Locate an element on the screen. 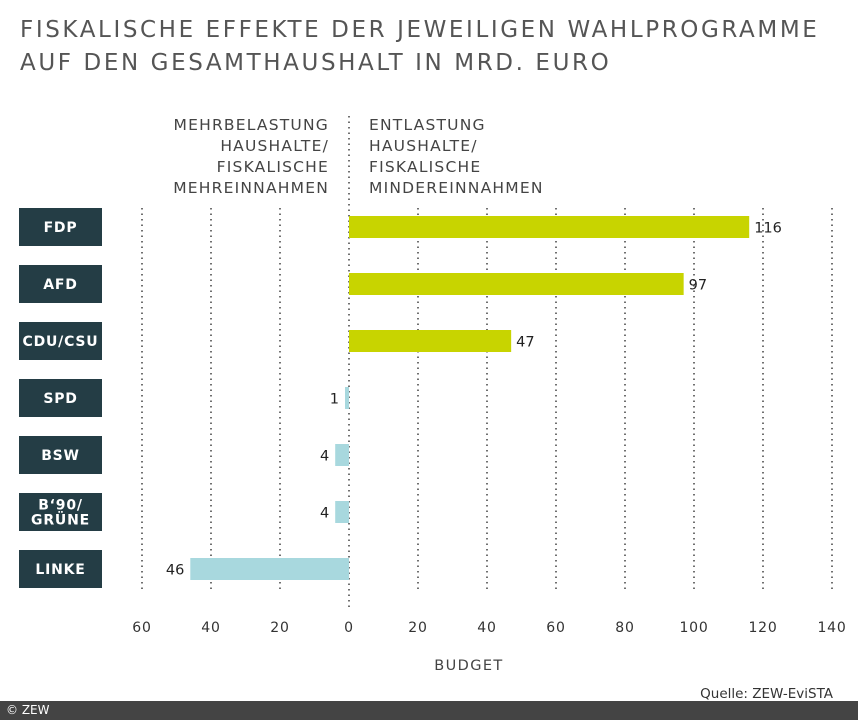 This screenshot has width=858, height=720. right-header-line: ENTLASTUNG is located at coordinates (427, 125).